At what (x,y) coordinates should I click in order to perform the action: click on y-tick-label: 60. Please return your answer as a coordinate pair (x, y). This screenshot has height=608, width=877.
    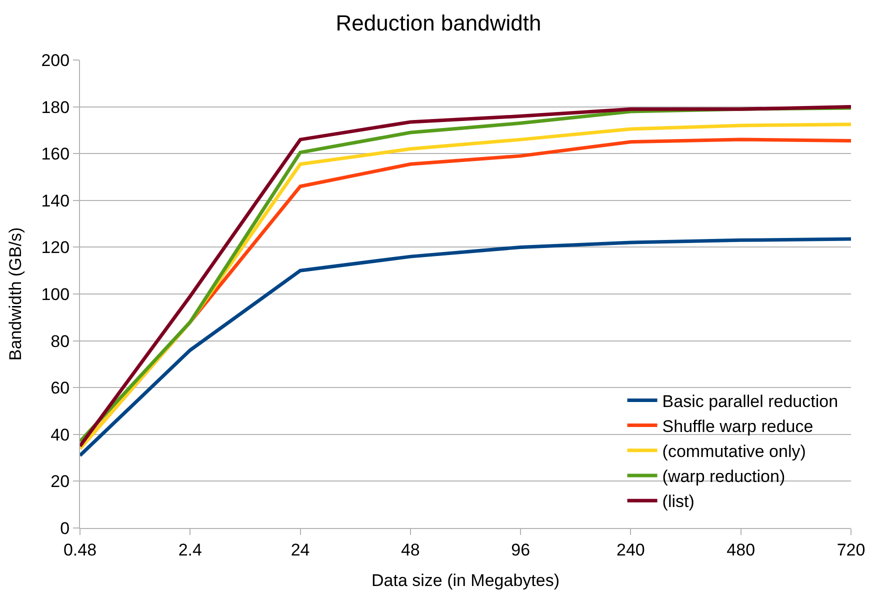
    Looking at the image, I should click on (60, 388).